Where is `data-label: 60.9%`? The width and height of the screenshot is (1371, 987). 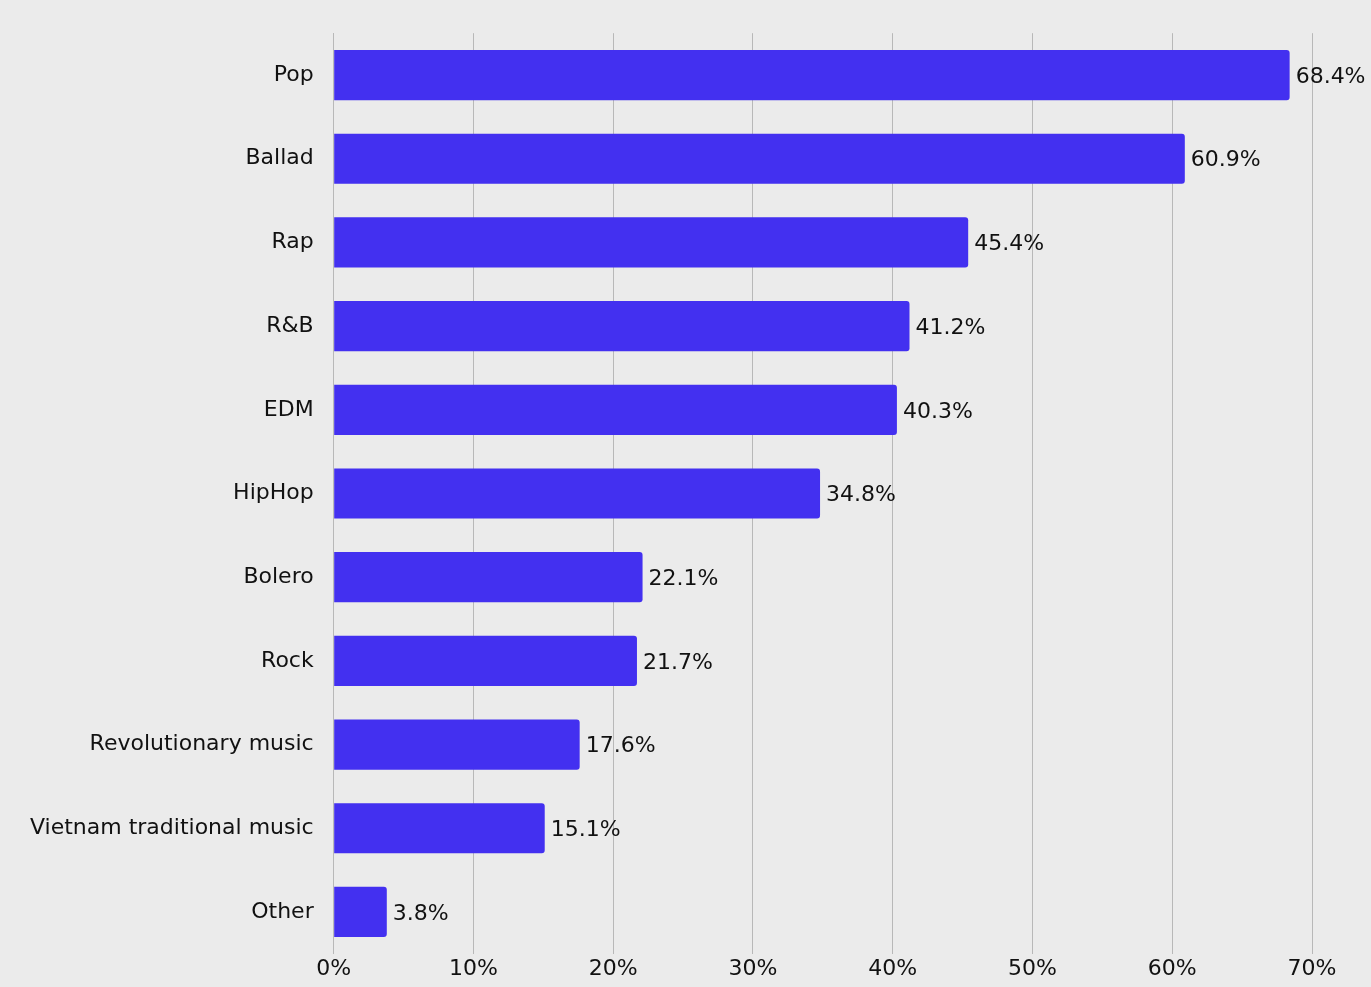
data-label: 60.9% is located at coordinates (1225, 159).